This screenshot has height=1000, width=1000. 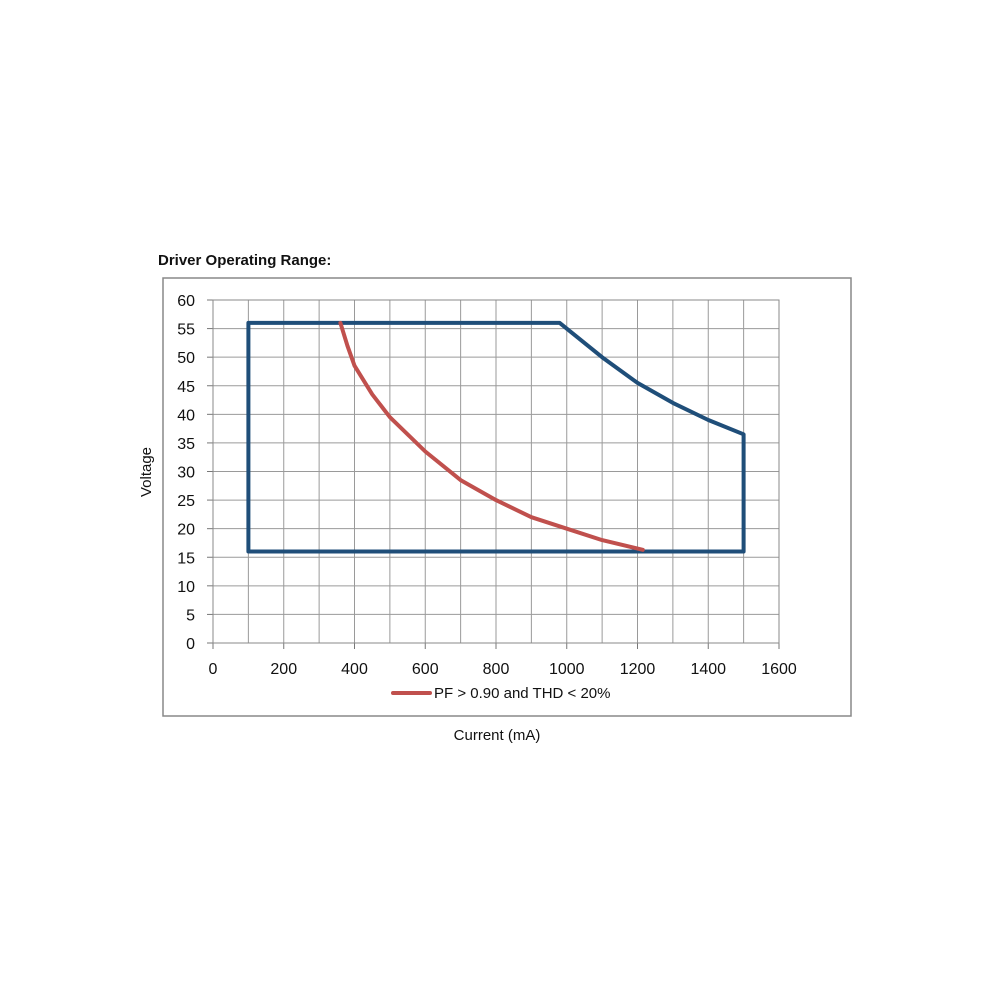 I want to click on x-tick-labels: 0 200 400 600 800 1000 1200 1400 1600, so click(x=503, y=669).